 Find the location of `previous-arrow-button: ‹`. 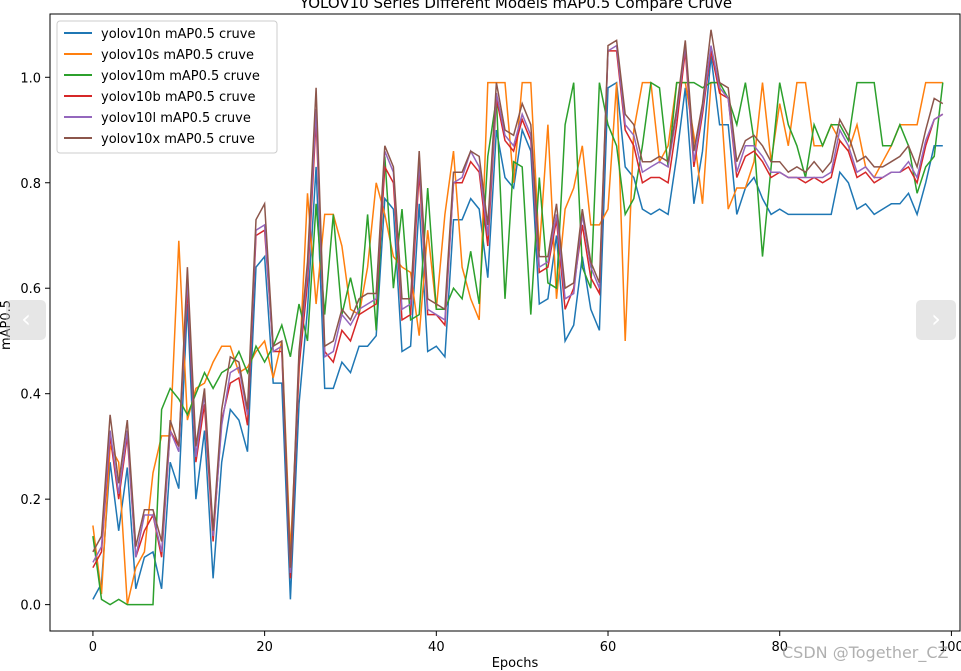

previous-arrow-button: ‹ is located at coordinates (26, 320).